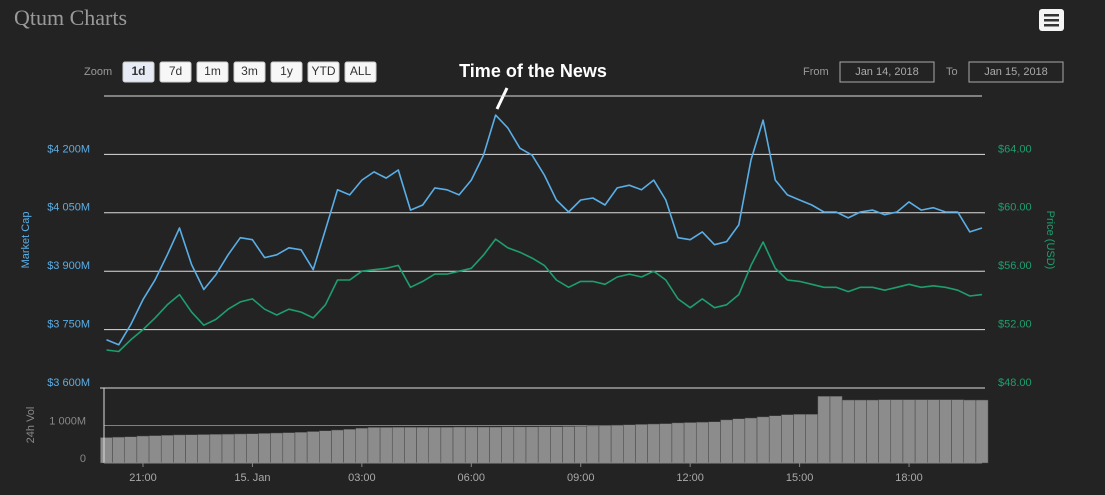 This screenshot has width=1105, height=495. I want to click on to-date: Jan 15, 2018, so click(1016, 72).